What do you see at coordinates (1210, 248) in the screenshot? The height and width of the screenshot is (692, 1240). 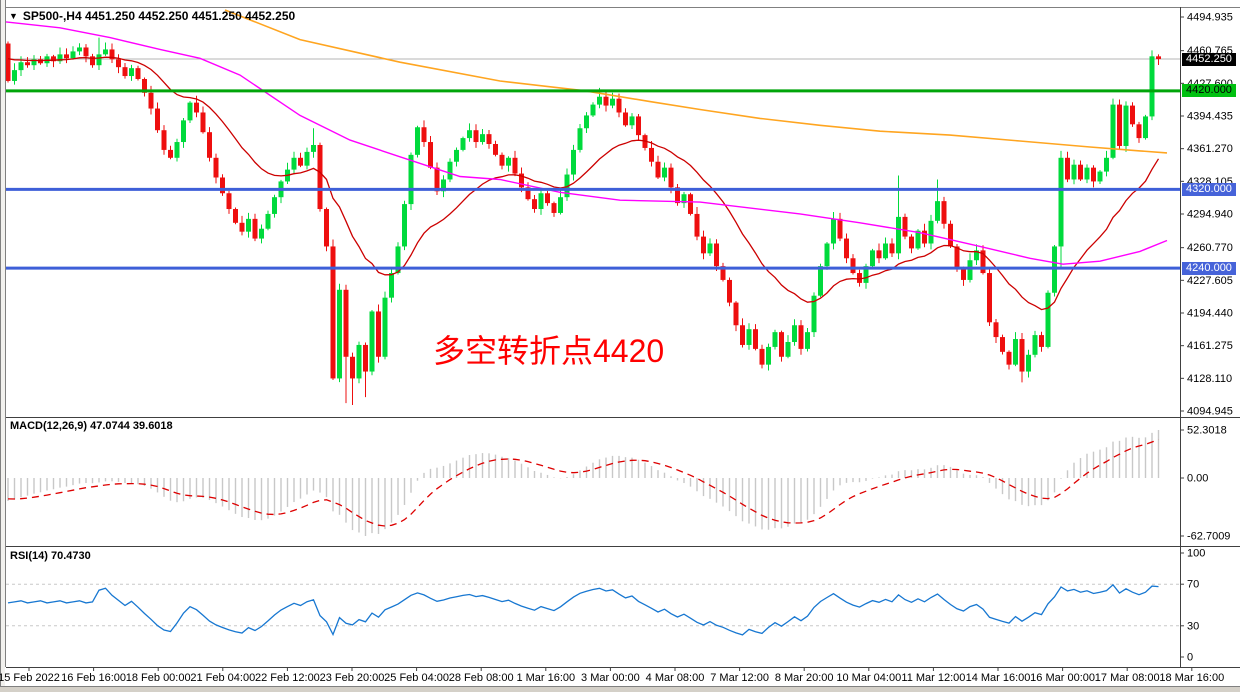 I see `svg-text: 4260.770` at bounding box center [1210, 248].